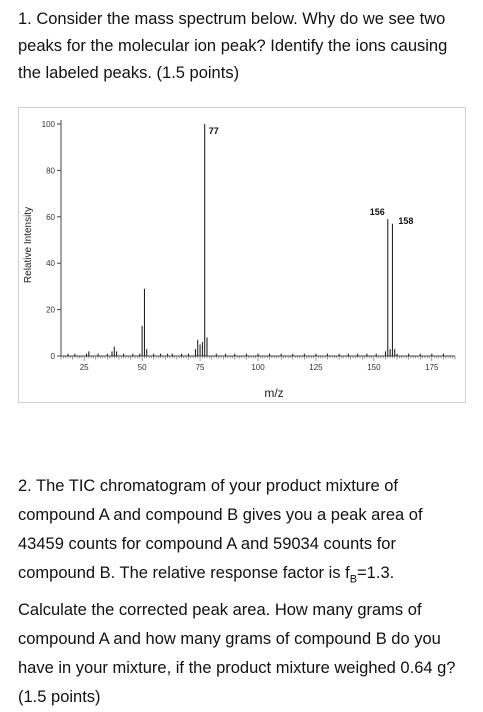  I want to click on peak-label-77: 77, so click(214, 131).